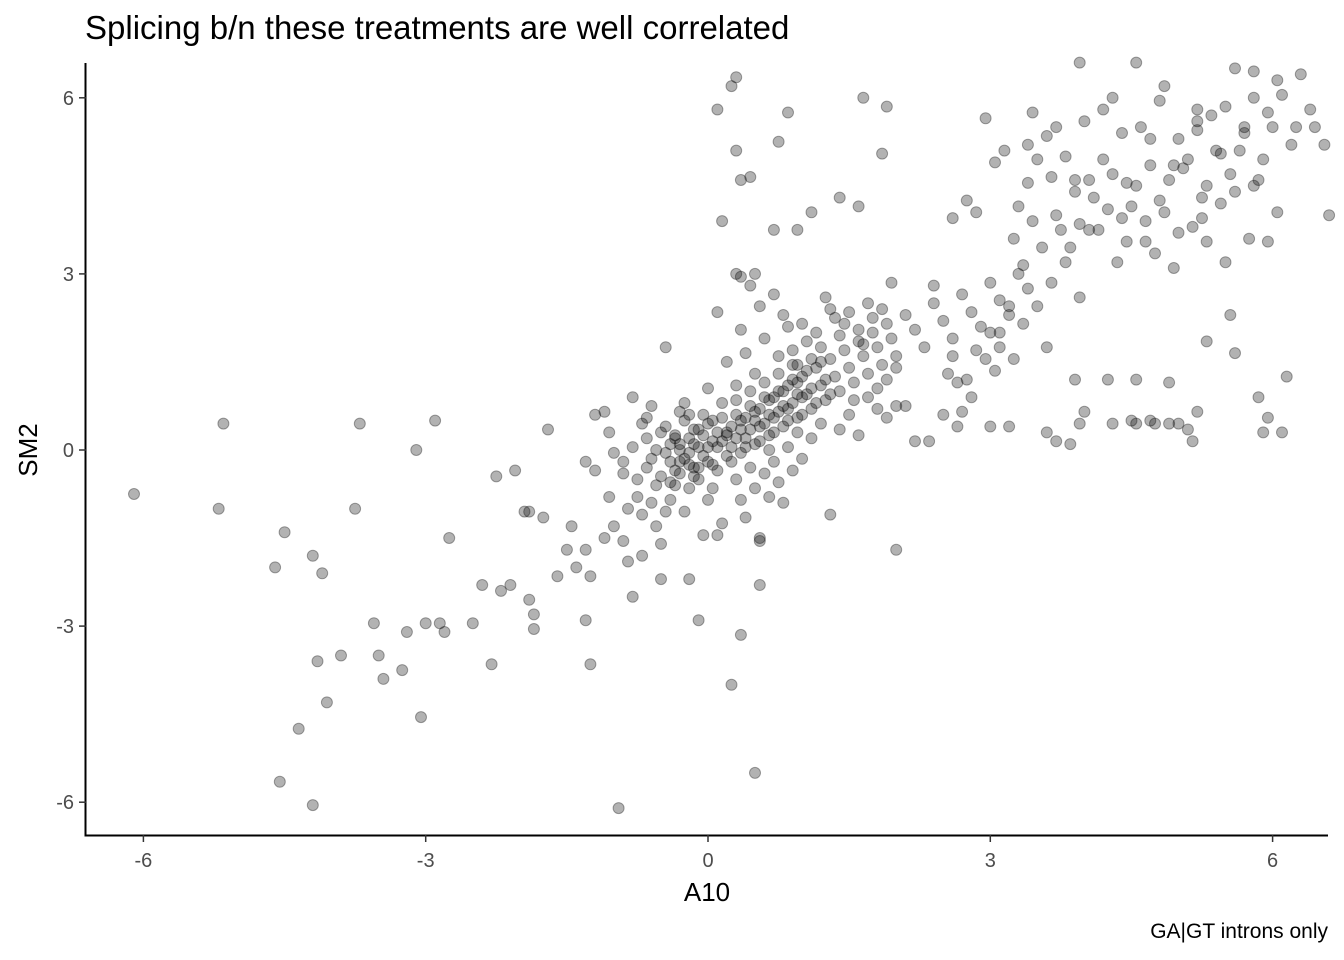 The width and height of the screenshot is (1344, 960). What do you see at coordinates (1239, 931) in the screenshot?
I see `chart-caption: GA|GT introns only` at bounding box center [1239, 931].